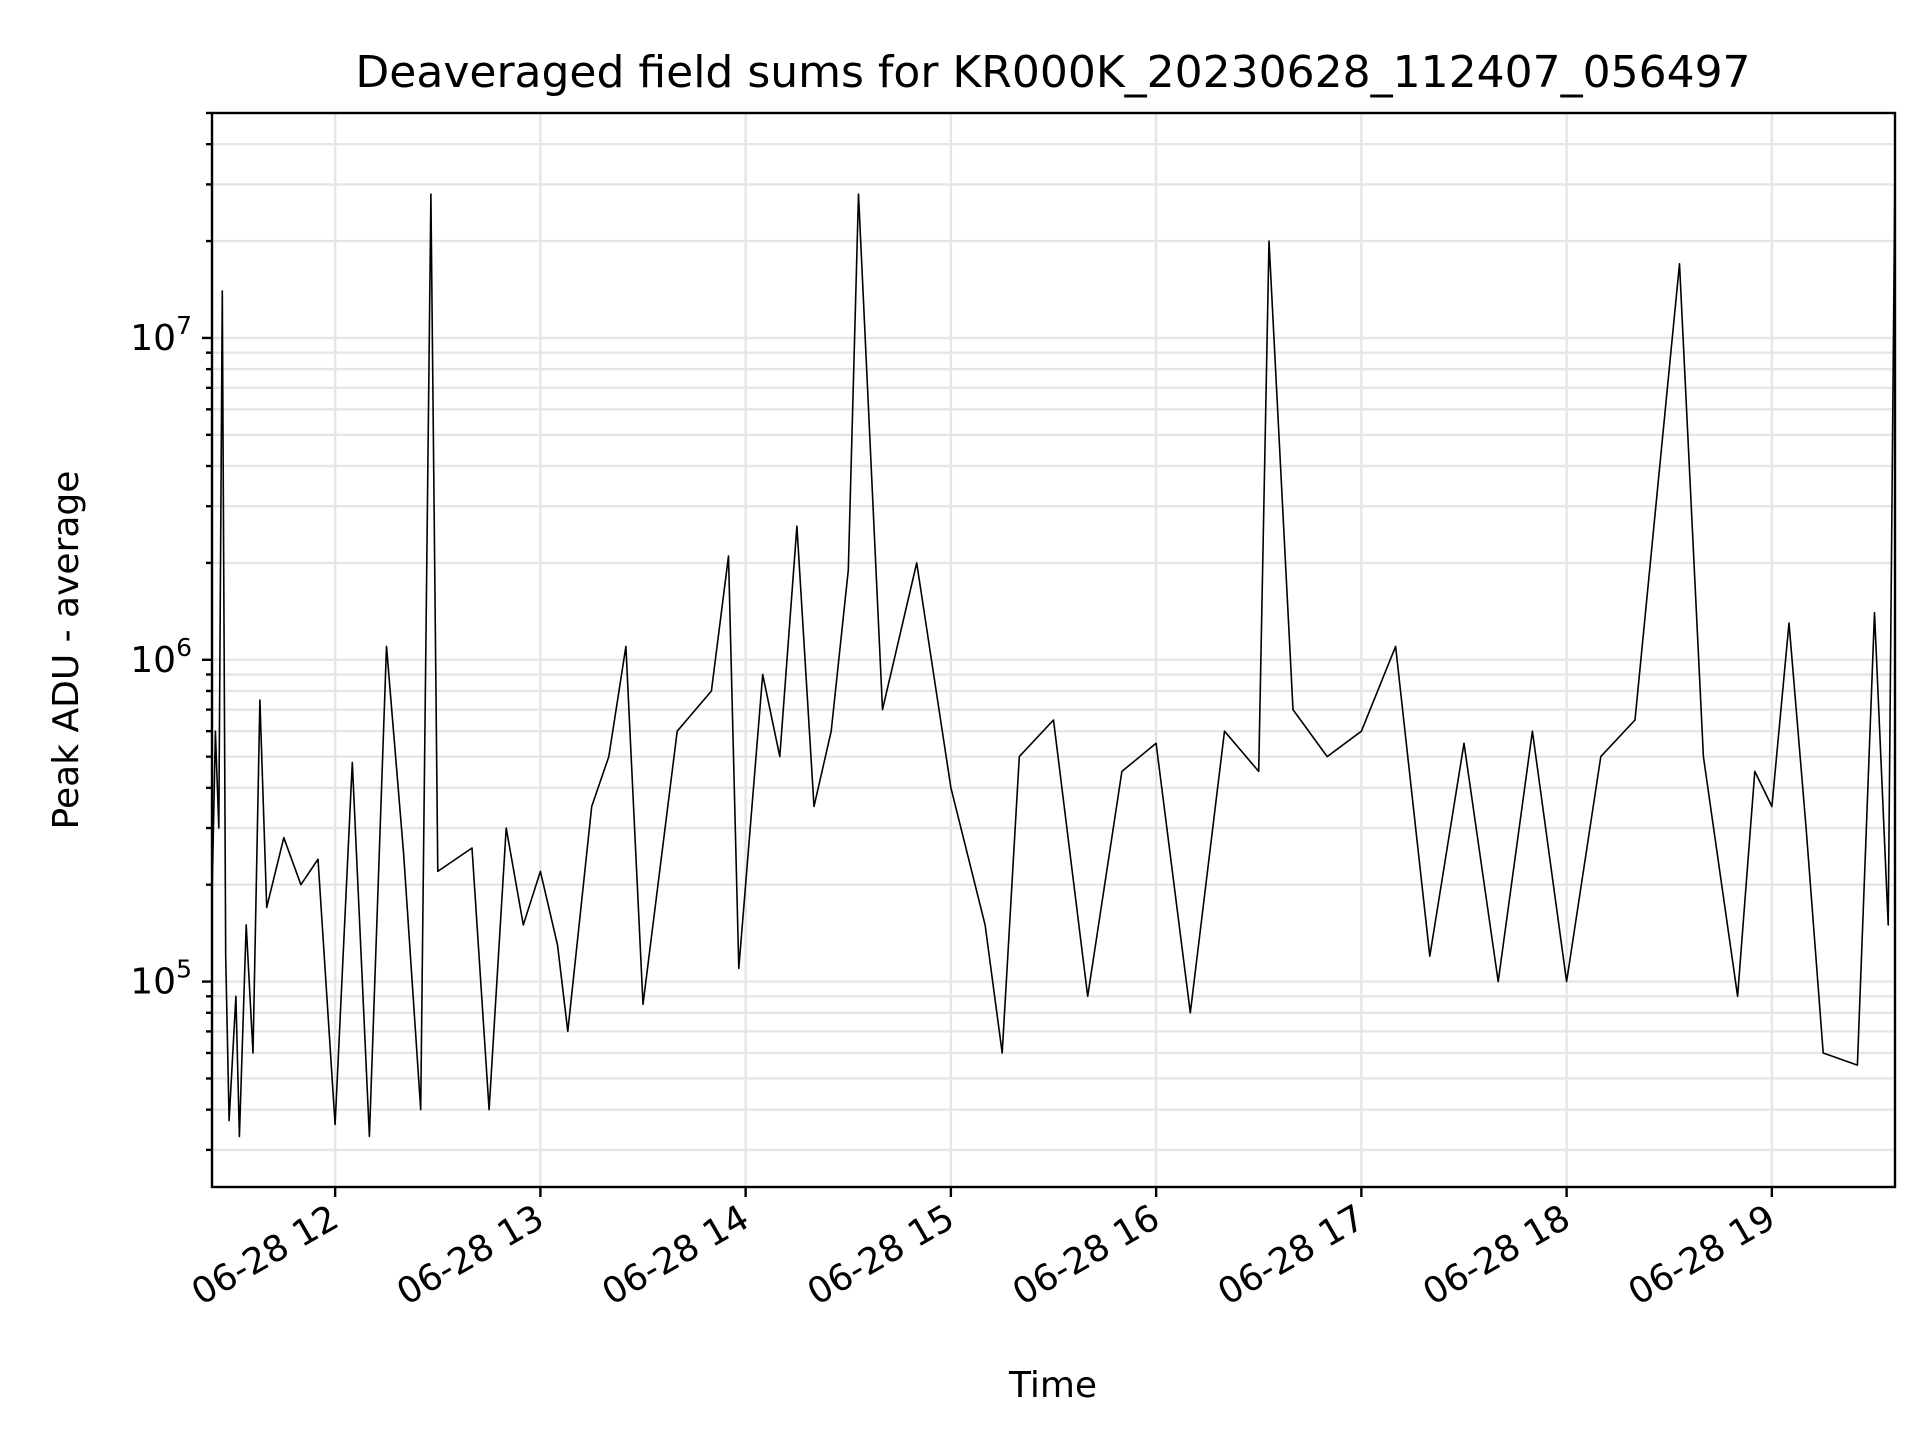 The image size is (1920, 1440). I want to click on x-axis-label: Time, so click(1052, 1385).